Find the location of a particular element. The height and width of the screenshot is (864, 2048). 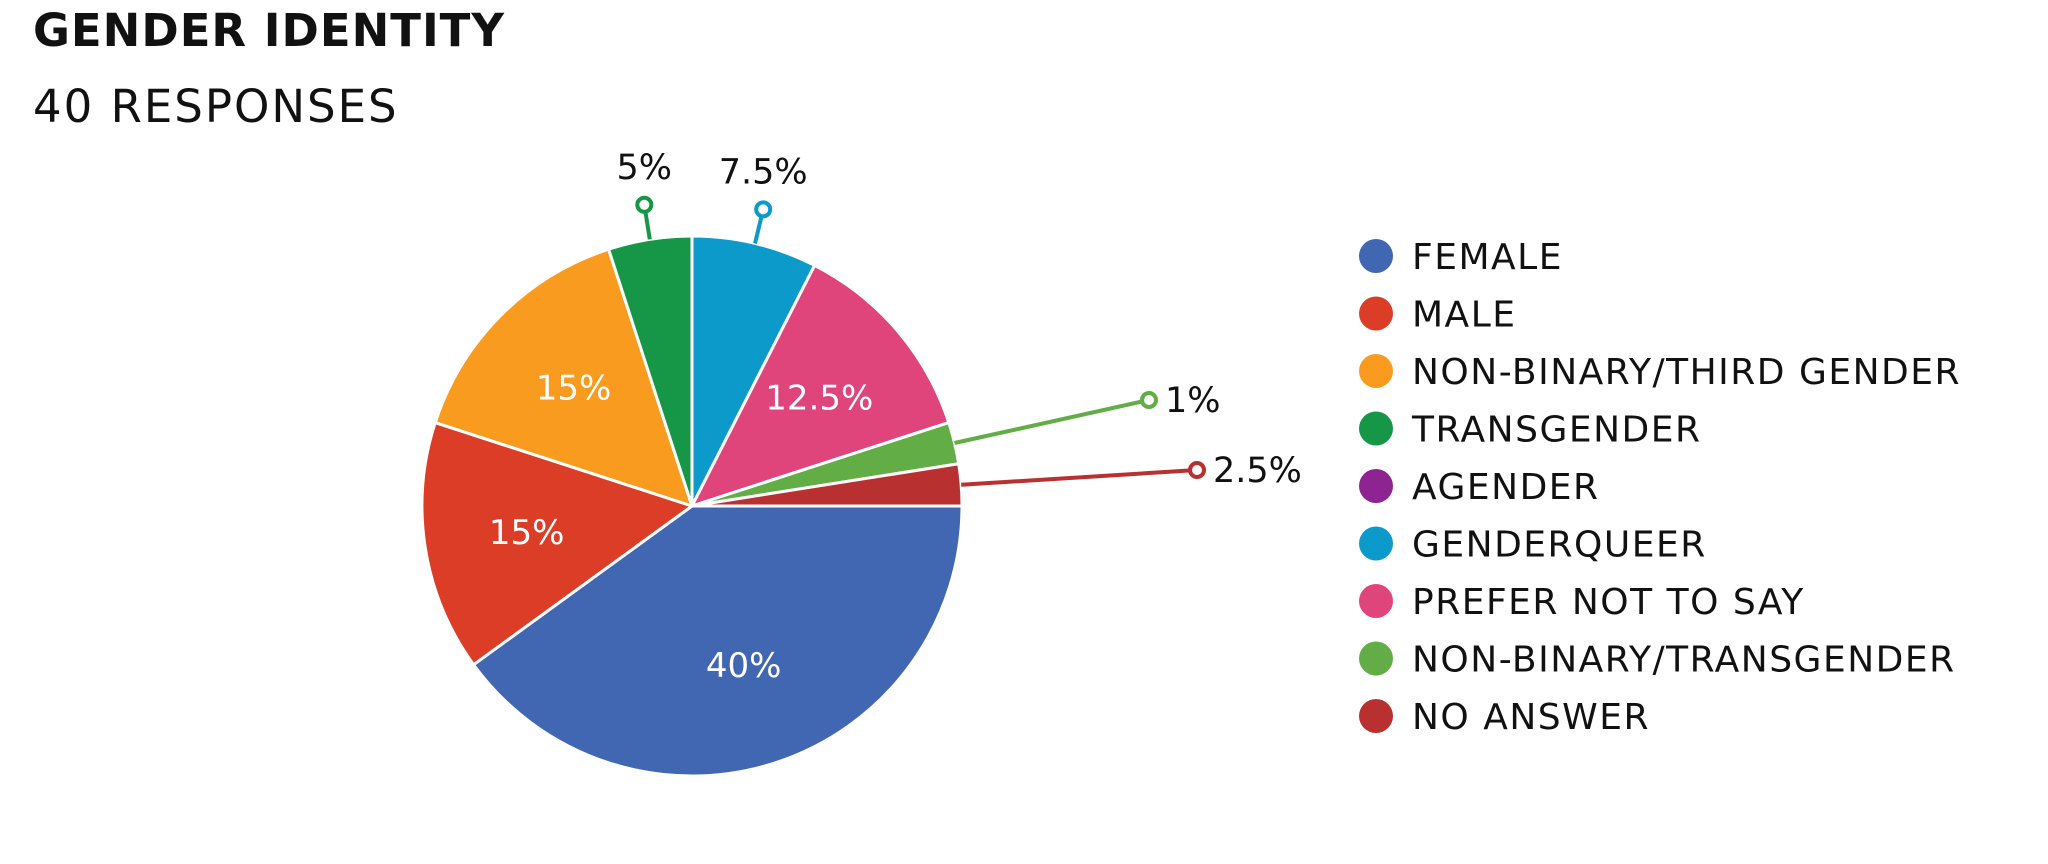

legend-item-genderqueer: GENDERQUEER is located at coordinates (1533, 545).